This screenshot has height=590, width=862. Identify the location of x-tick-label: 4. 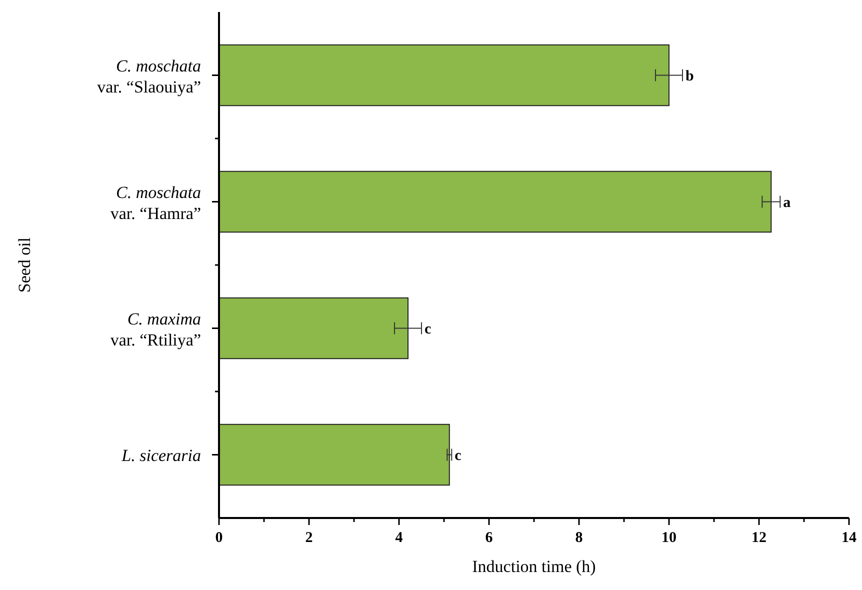
(399, 538).